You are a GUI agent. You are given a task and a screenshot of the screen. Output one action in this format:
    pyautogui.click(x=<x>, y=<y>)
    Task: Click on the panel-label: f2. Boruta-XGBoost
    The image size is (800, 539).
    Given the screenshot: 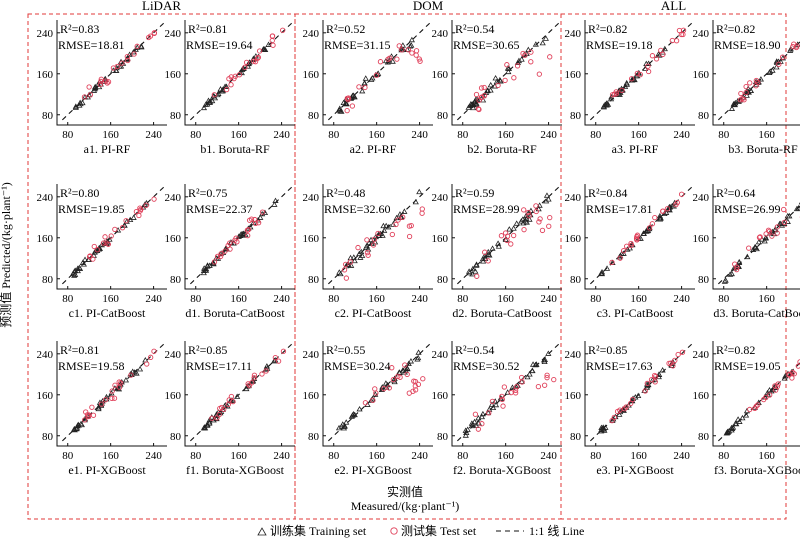 What is the action you would take?
    pyautogui.click(x=502, y=470)
    